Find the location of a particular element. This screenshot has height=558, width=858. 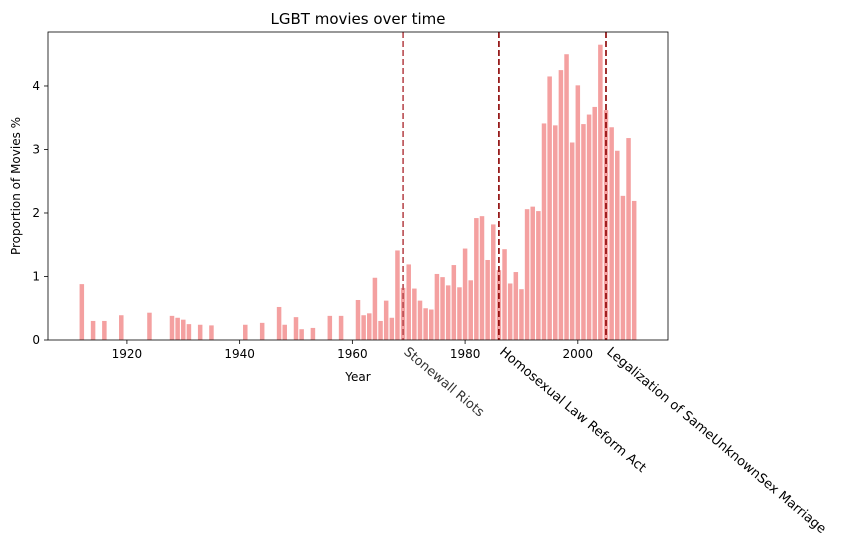

bar-1998 is located at coordinates (566, 197).